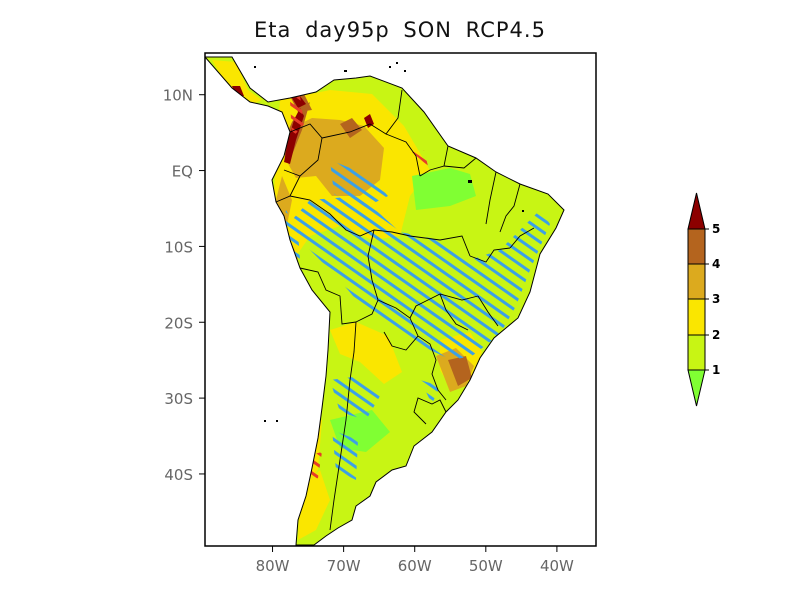  I want to click on lat-tick-label: 30S, so click(178, 399).